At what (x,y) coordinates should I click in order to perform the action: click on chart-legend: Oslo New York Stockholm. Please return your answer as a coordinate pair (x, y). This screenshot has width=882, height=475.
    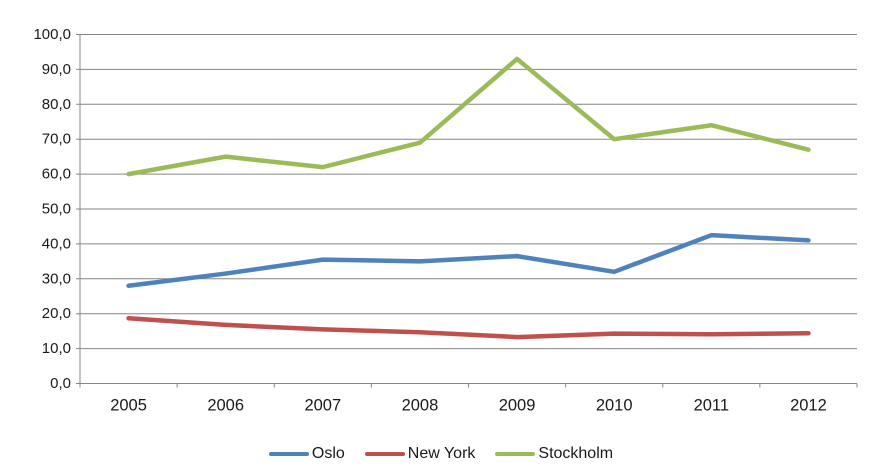
    Looking at the image, I should click on (441, 454).